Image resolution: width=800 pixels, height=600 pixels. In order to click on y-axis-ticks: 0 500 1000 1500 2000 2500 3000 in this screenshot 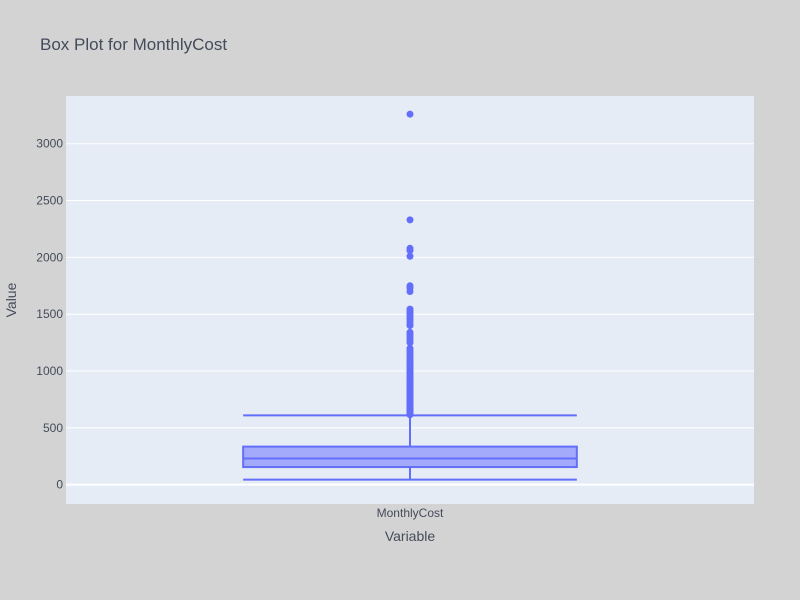, I will do `click(49, 314)`.